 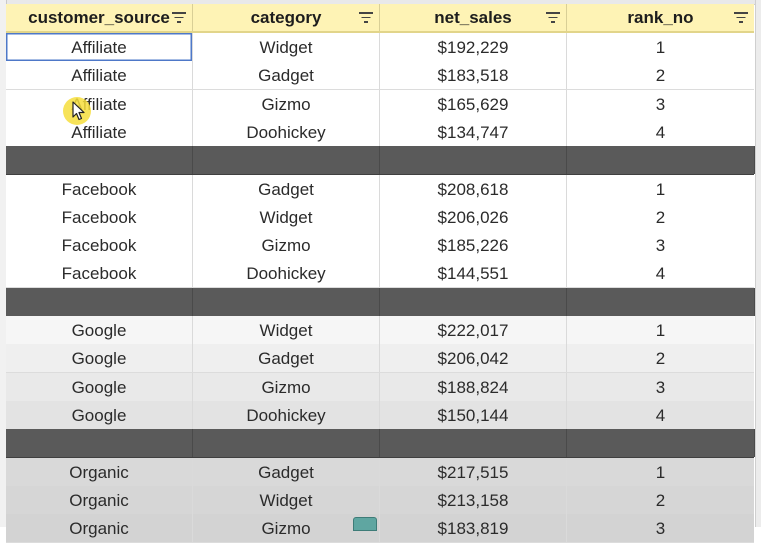 I want to click on vertical-scrollbar, so click(x=758, y=263).